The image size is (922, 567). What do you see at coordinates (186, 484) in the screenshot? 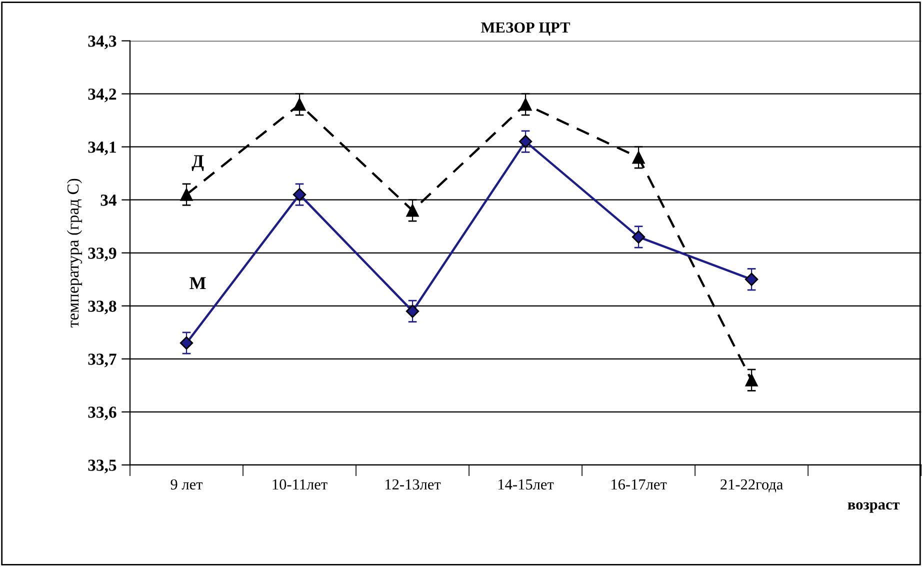
I see `x-tick-label: 9 лет` at bounding box center [186, 484].